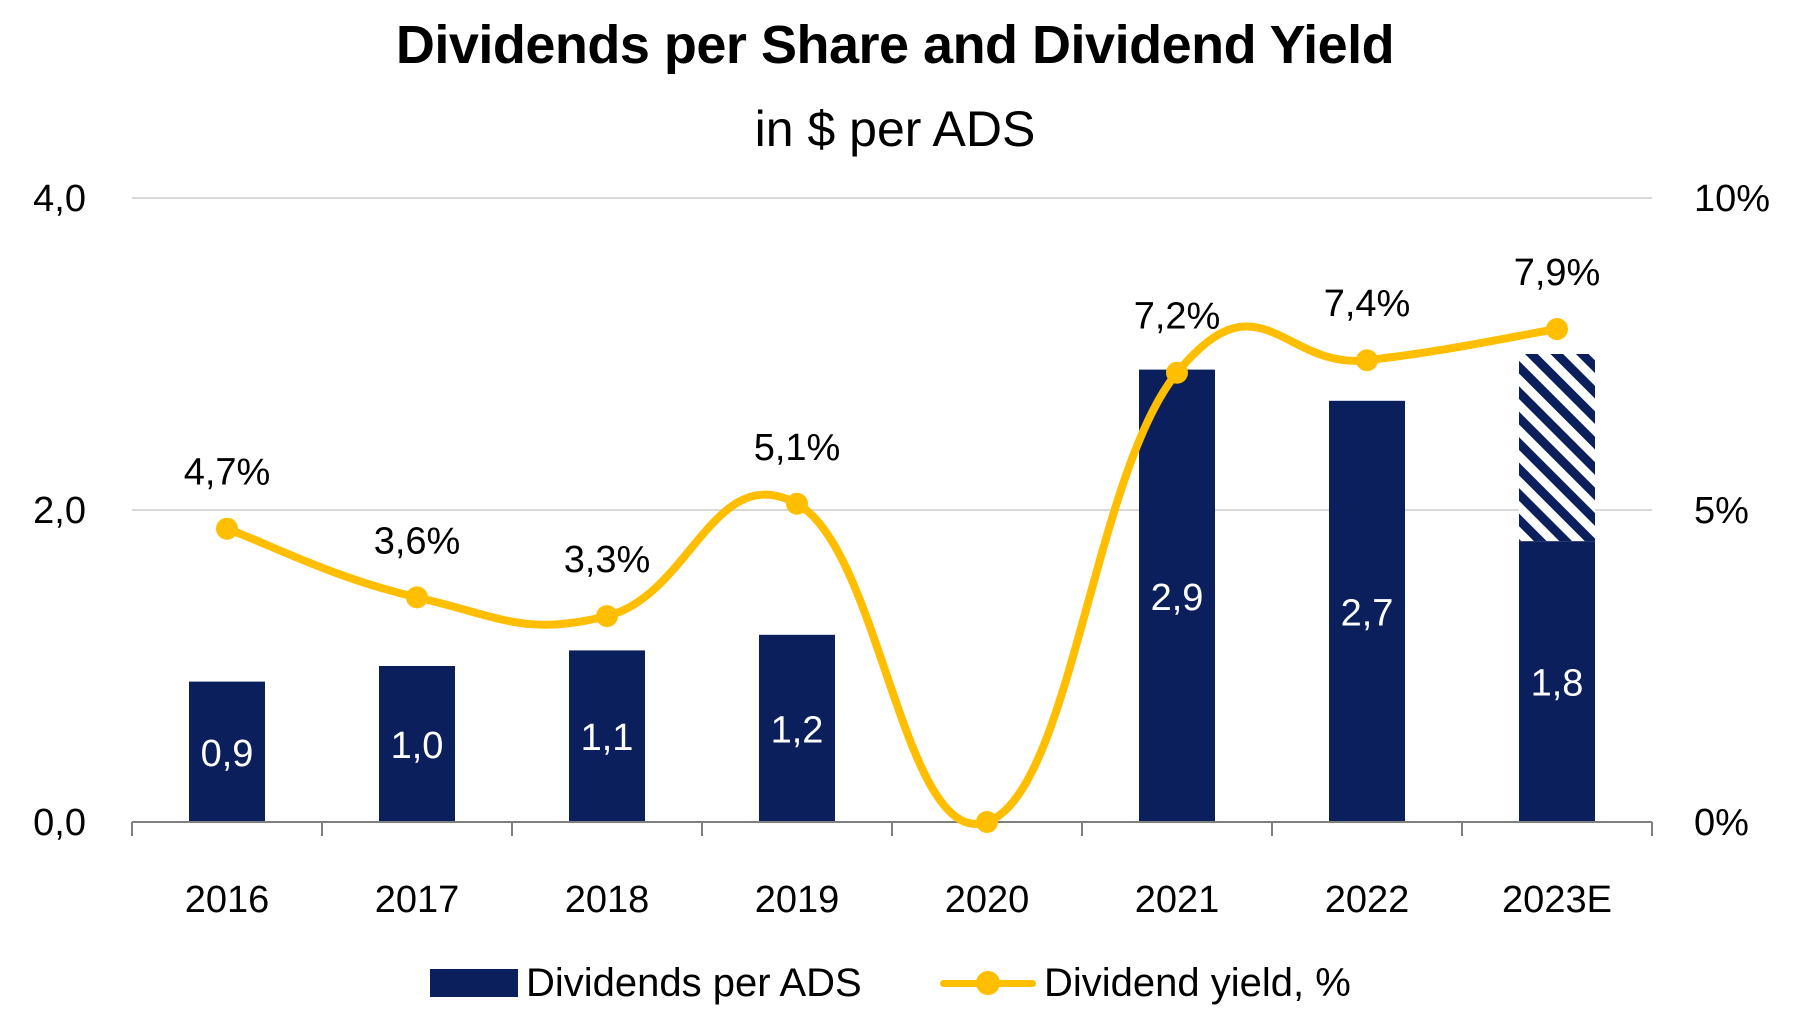 This screenshot has height=1032, width=1794. What do you see at coordinates (1721, 823) in the screenshot?
I see `right-axis-tick-label: 0%` at bounding box center [1721, 823].